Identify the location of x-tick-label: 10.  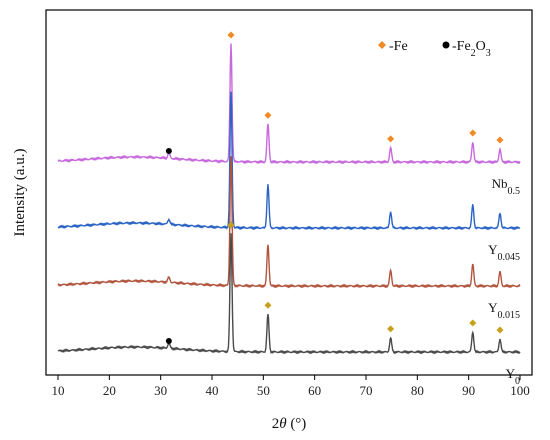
(58, 390).